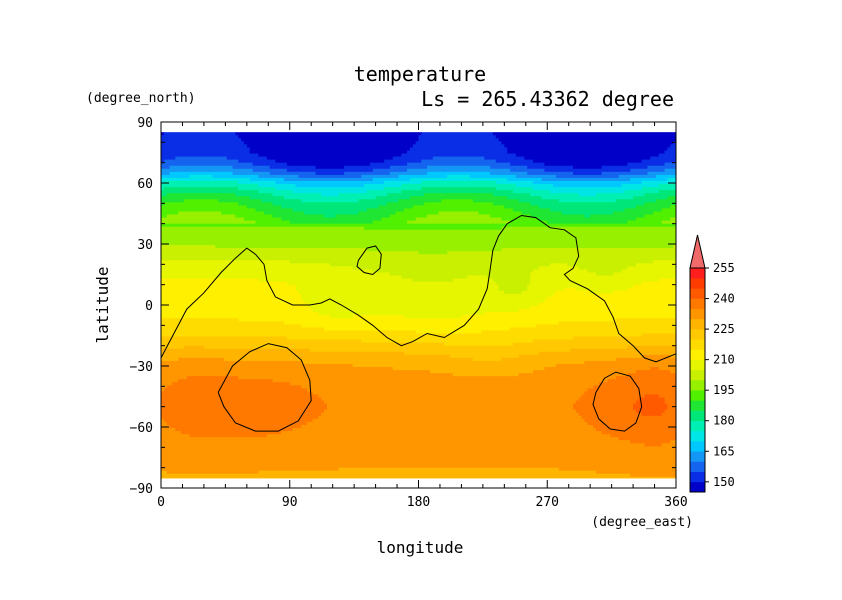 This screenshot has height=600, width=842. I want to click on colorbar-tick-label: 210, so click(724, 360).